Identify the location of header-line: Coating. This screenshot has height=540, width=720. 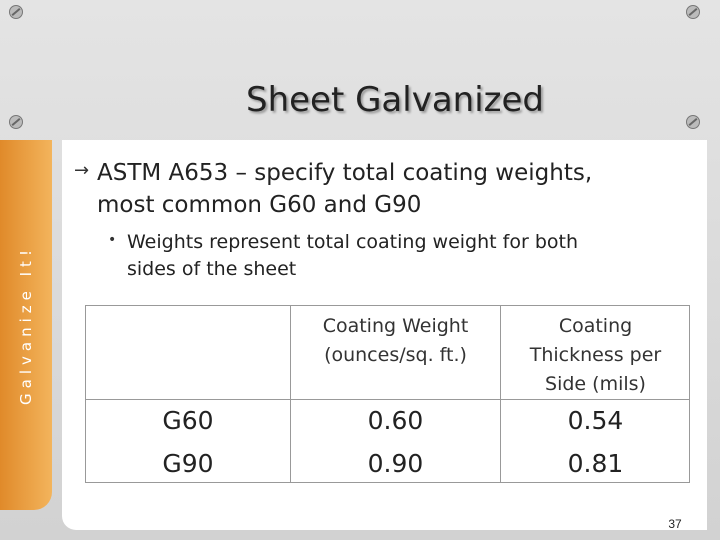
(595, 326).